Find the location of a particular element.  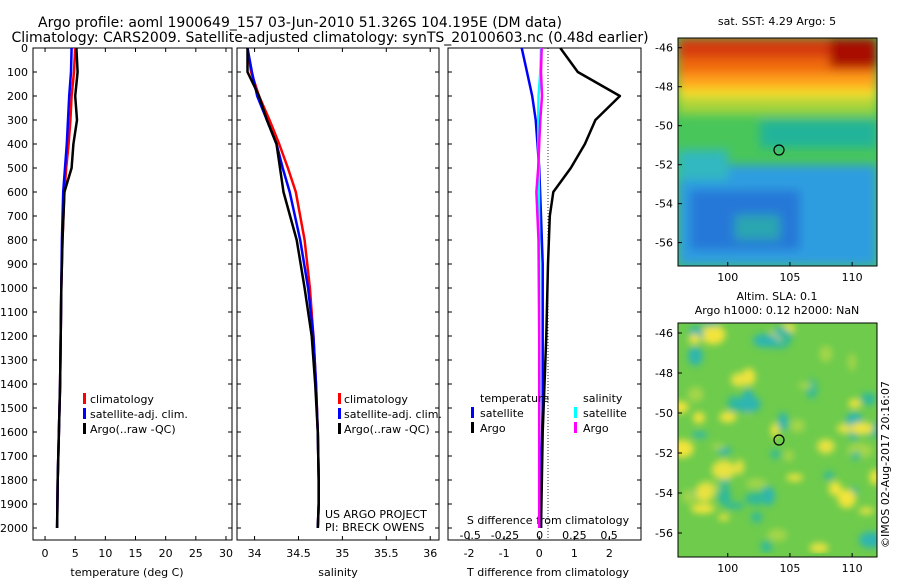

depth-tick-label: 200 is located at coordinates (17, 96).